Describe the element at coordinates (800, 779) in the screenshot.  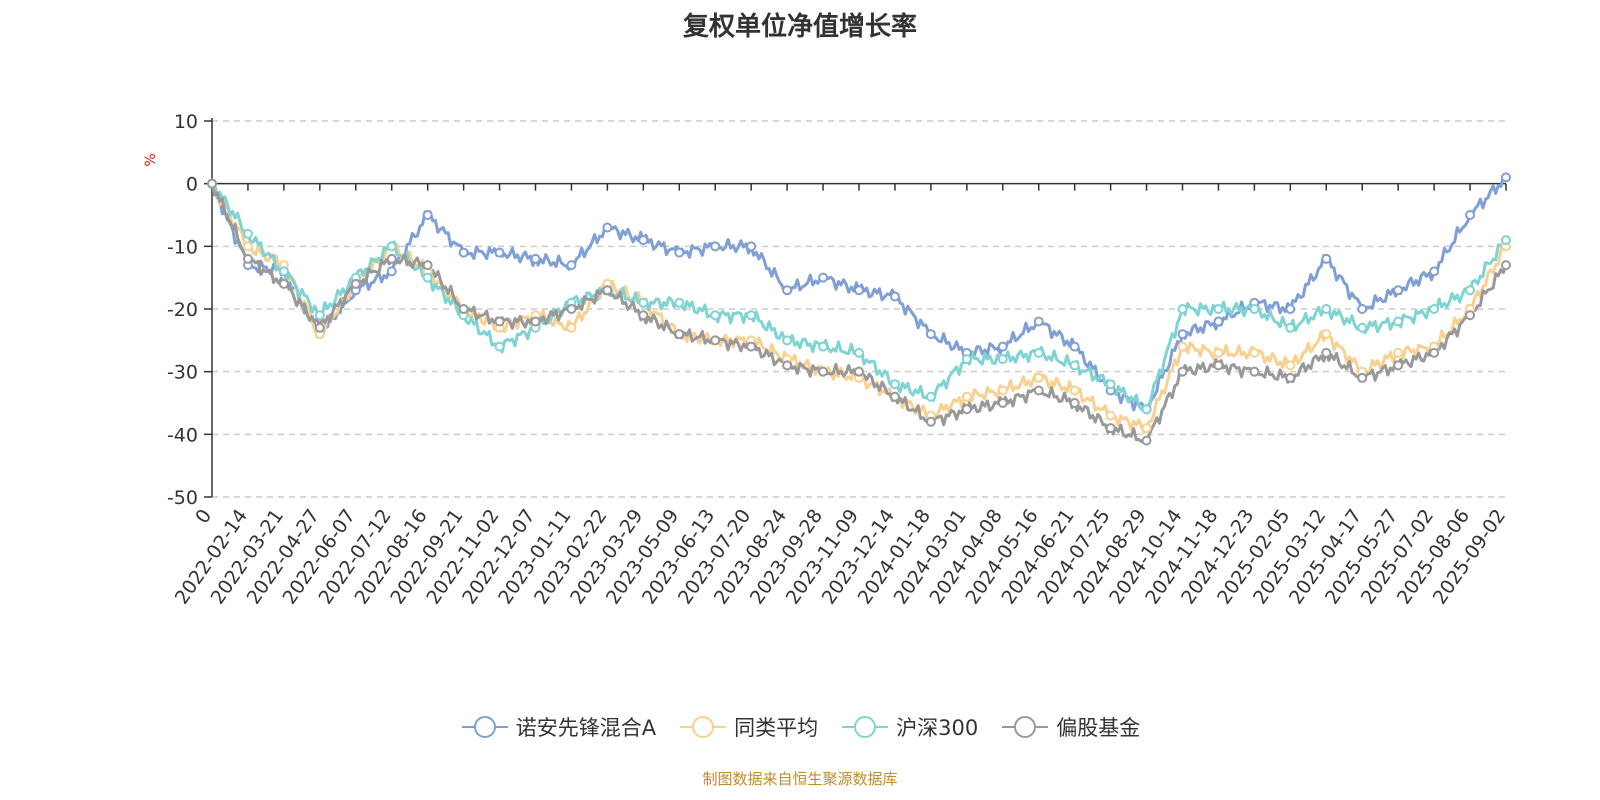
I see `data-source-note: 制图数据来自恒生聚源数据库` at that location.